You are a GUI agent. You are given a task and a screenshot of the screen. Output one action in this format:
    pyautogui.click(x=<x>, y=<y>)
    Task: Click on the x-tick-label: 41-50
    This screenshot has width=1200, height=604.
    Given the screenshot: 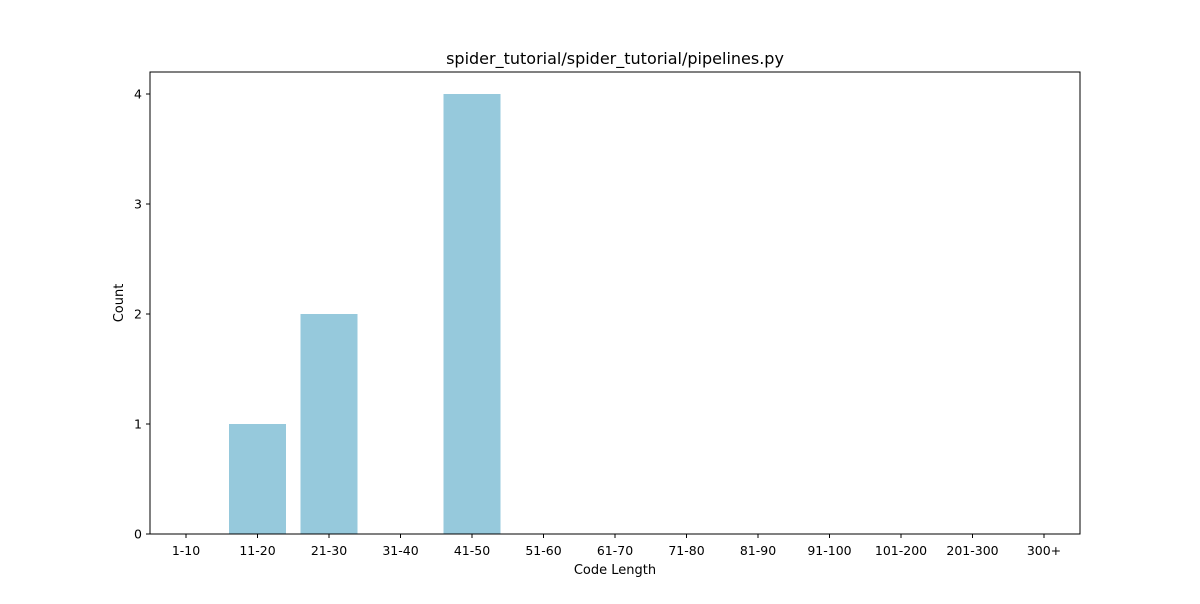 What is the action you would take?
    pyautogui.click(x=472, y=550)
    